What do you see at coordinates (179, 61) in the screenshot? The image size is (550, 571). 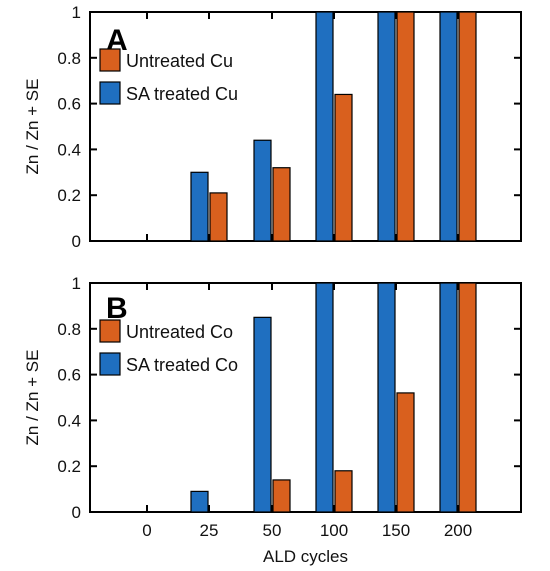 I see `legend-label: Untreated Cu` at bounding box center [179, 61].